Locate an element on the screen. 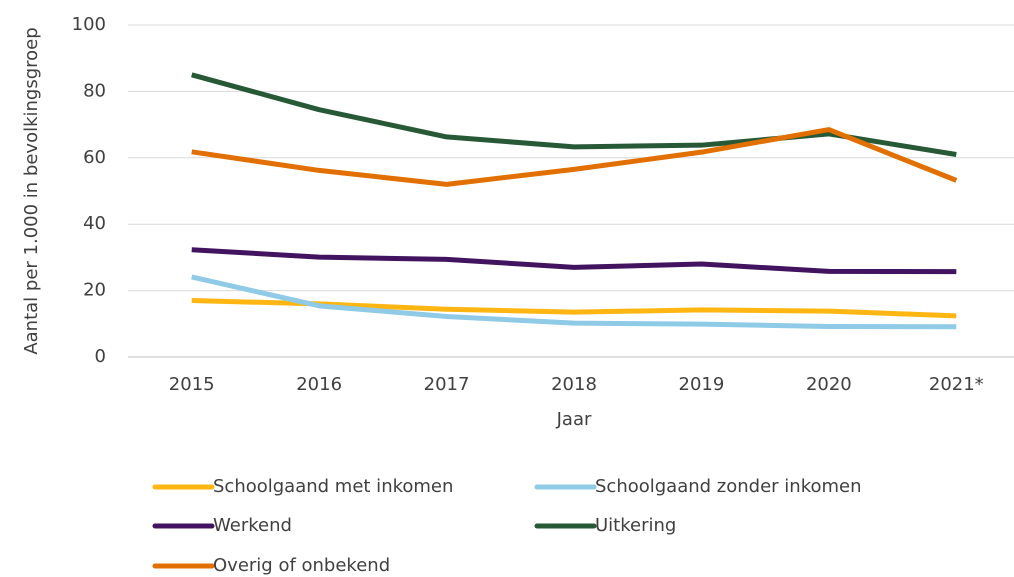 This screenshot has height=577, width=1014. y-axis-label: Aantal per 1.000 in bevolkingsgroep is located at coordinates (31, 190).